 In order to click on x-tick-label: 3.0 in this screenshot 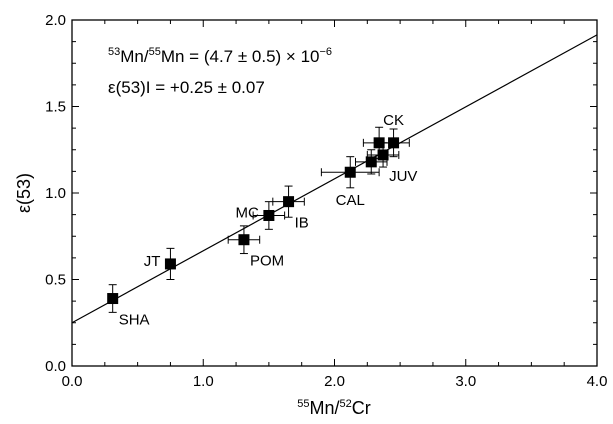, I will do `click(465, 381)`.